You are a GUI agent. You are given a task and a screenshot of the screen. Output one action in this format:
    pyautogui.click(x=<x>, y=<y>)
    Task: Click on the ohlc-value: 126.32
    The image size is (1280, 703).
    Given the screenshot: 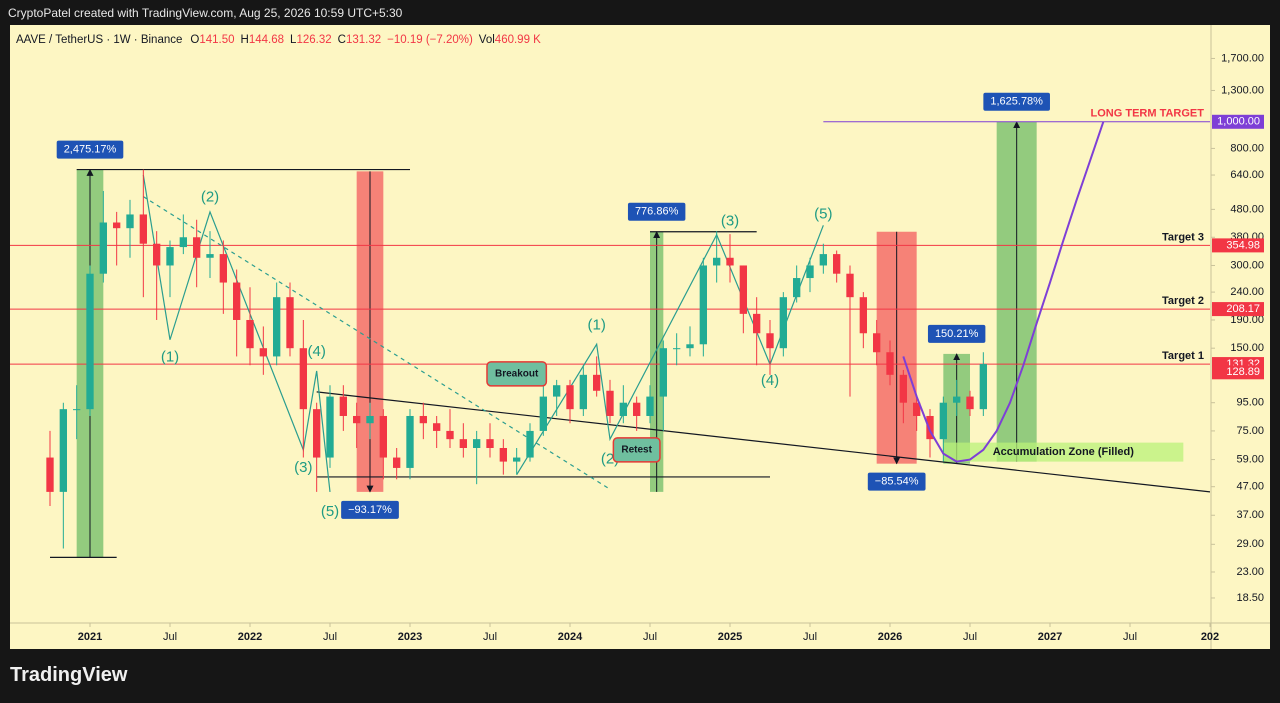 What is the action you would take?
    pyautogui.click(x=314, y=40)
    